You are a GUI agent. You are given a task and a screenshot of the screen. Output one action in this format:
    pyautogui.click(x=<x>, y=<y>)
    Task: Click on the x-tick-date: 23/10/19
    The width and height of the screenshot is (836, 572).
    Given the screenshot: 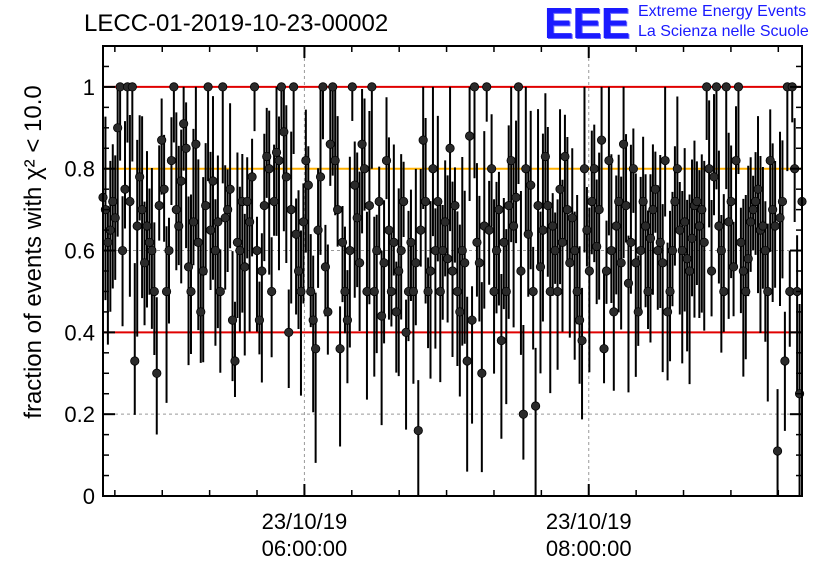 What is the action you would take?
    pyautogui.click(x=305, y=521)
    